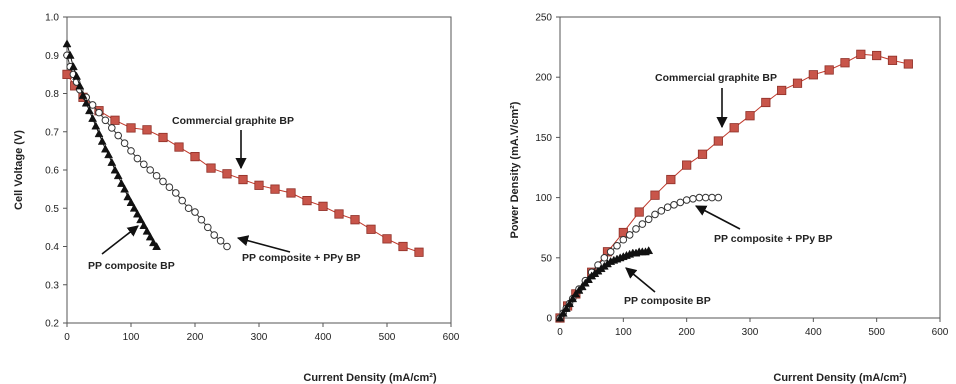 The image size is (956, 384). What do you see at coordinates (547, 169) in the screenshot?
I see `power-y-ticks: 0 50 100 150 200 250` at bounding box center [547, 169].